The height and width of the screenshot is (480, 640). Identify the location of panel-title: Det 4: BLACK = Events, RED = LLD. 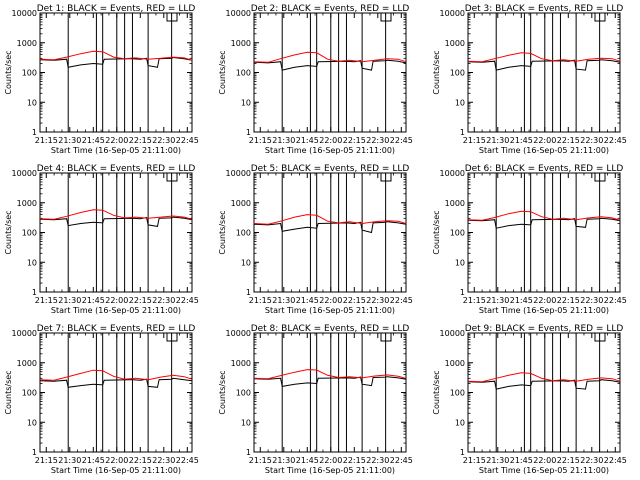
(116, 169).